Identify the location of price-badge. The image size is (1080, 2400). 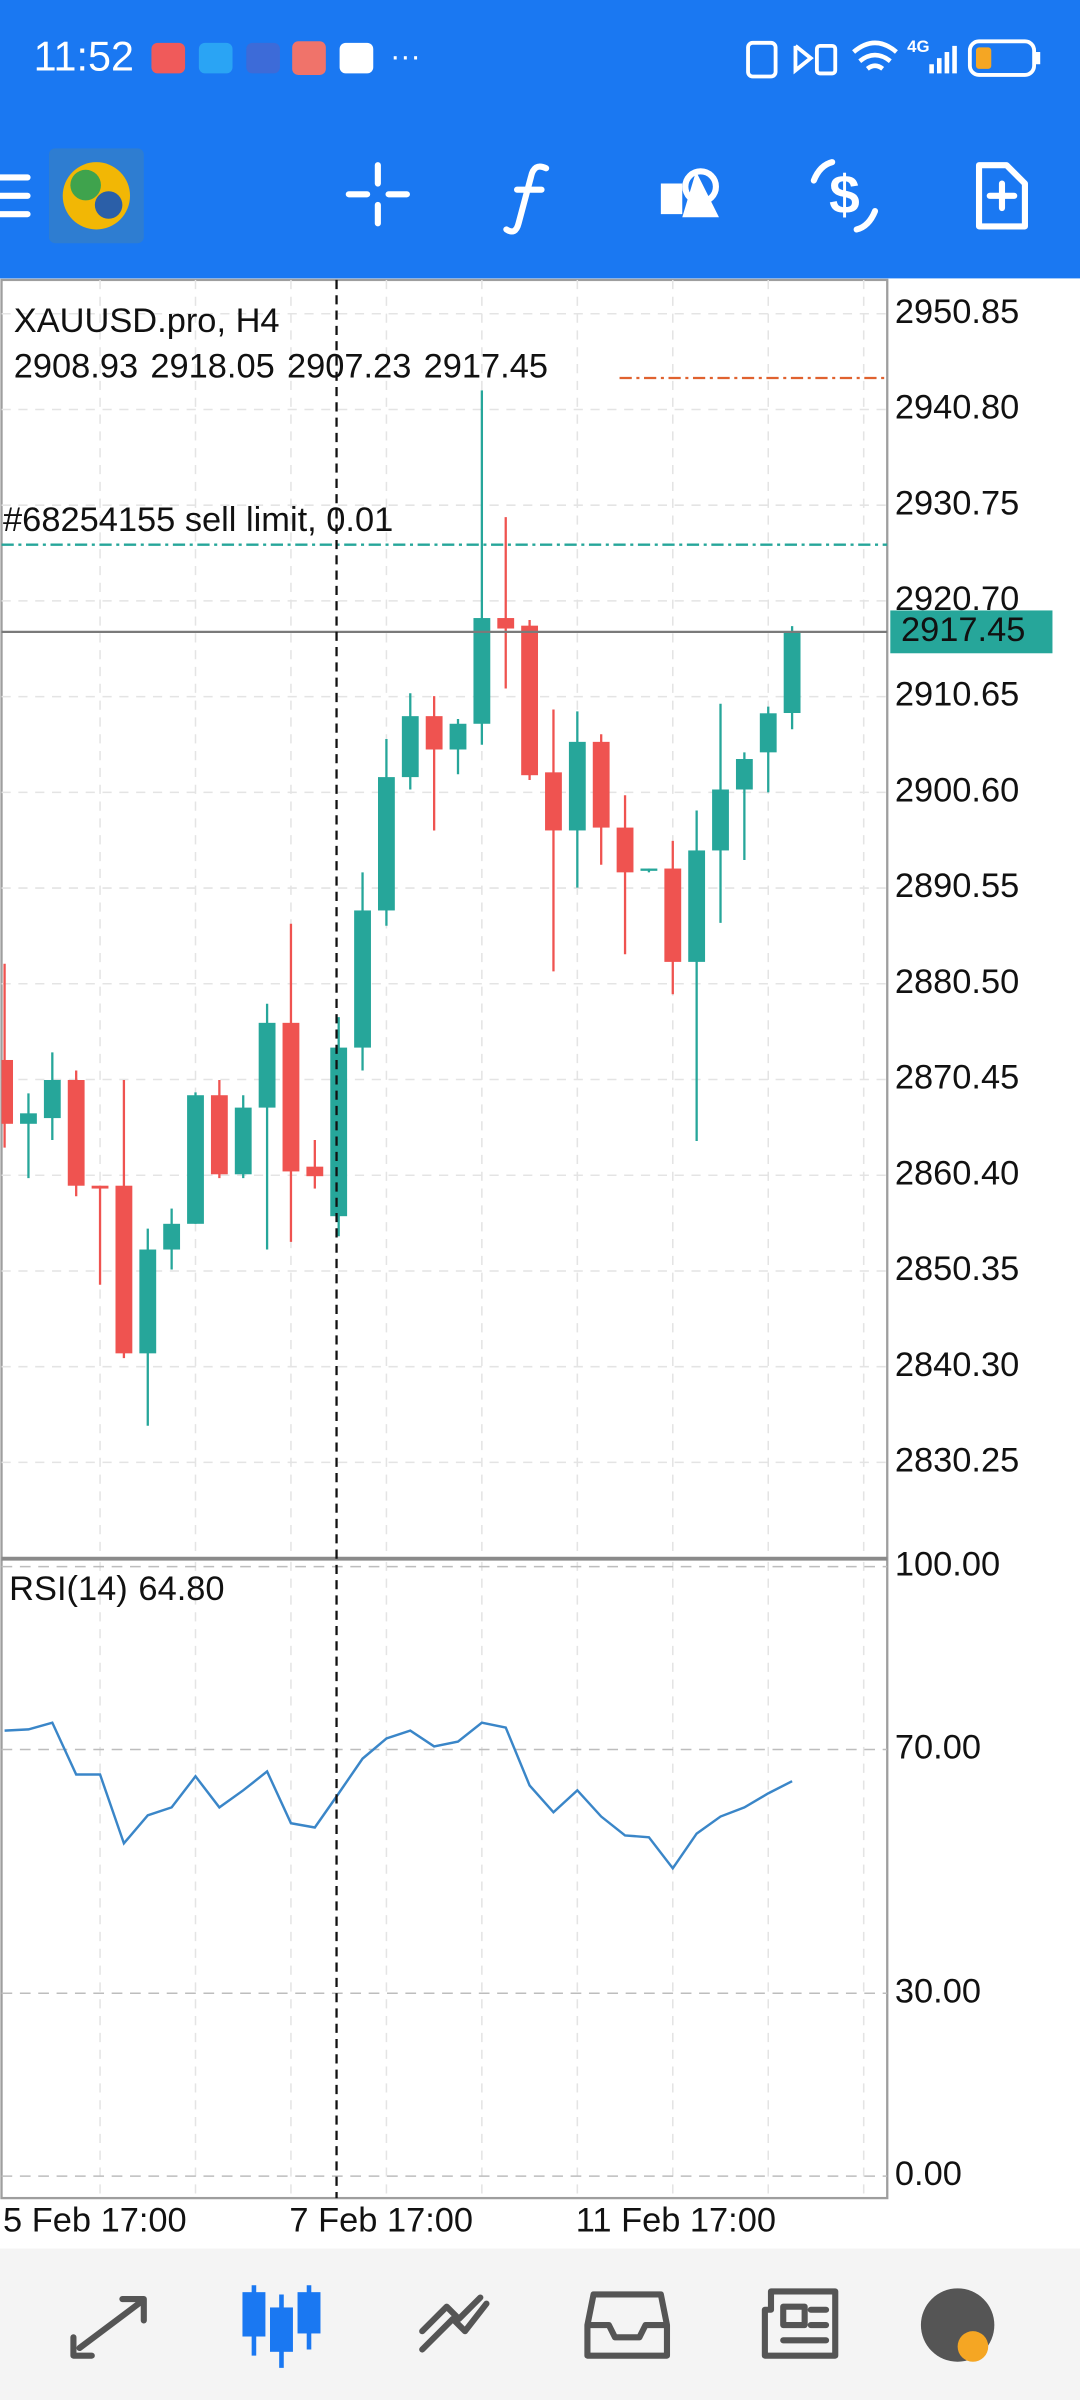
(971, 632).